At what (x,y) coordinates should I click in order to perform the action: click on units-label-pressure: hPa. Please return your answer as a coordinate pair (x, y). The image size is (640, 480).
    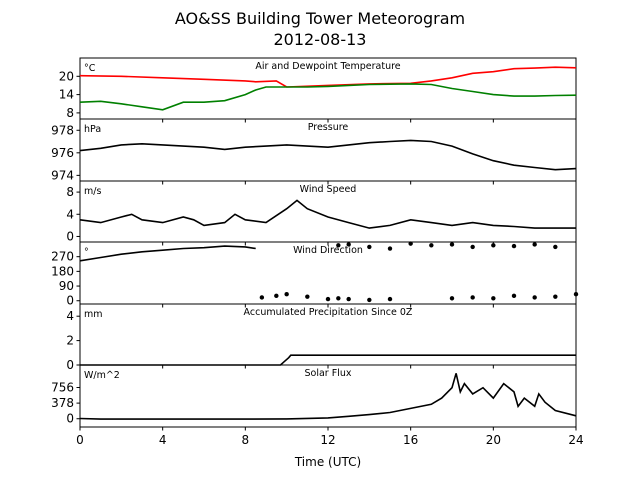
    Looking at the image, I should click on (92, 129).